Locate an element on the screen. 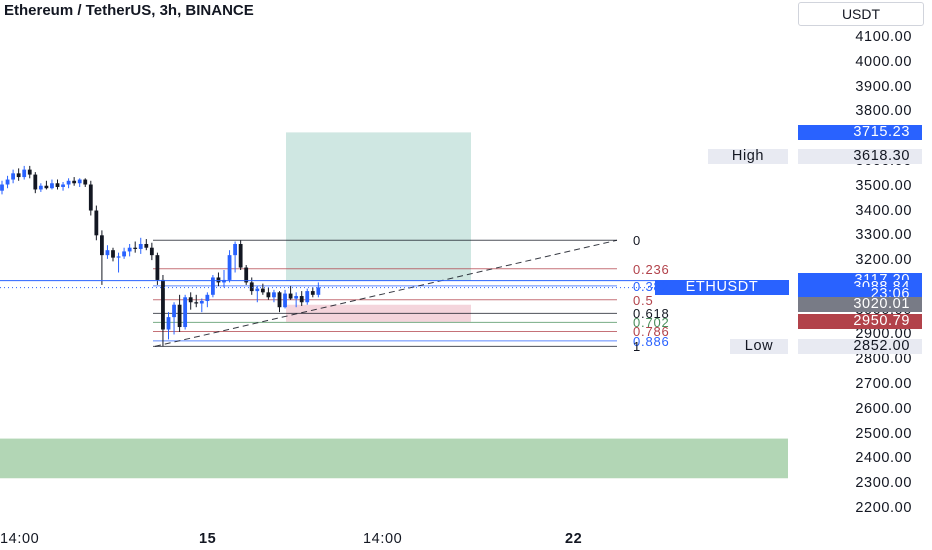 The height and width of the screenshot is (550, 932). support-zone is located at coordinates (394, 458).